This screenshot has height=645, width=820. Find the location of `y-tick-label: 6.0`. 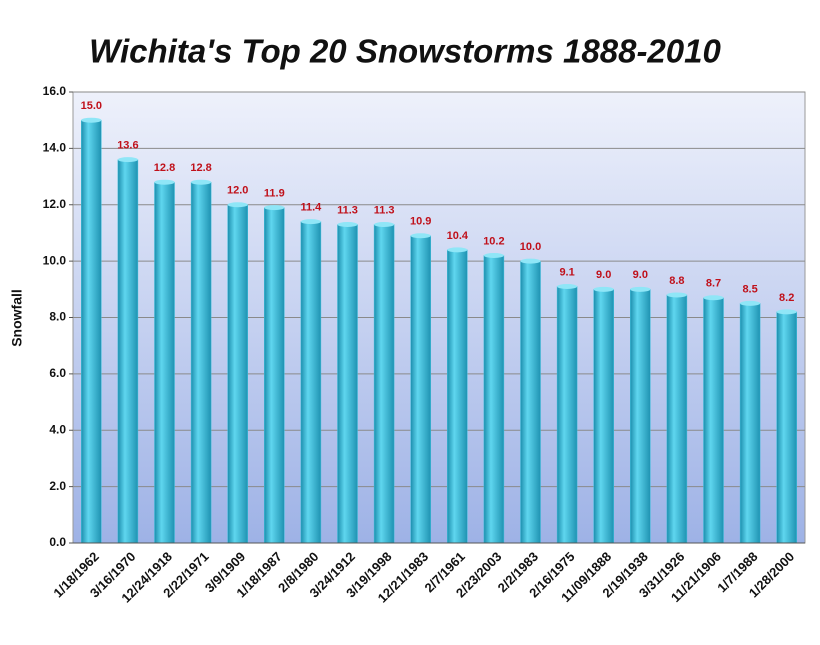

y-tick-label: 6.0 is located at coordinates (57, 373).